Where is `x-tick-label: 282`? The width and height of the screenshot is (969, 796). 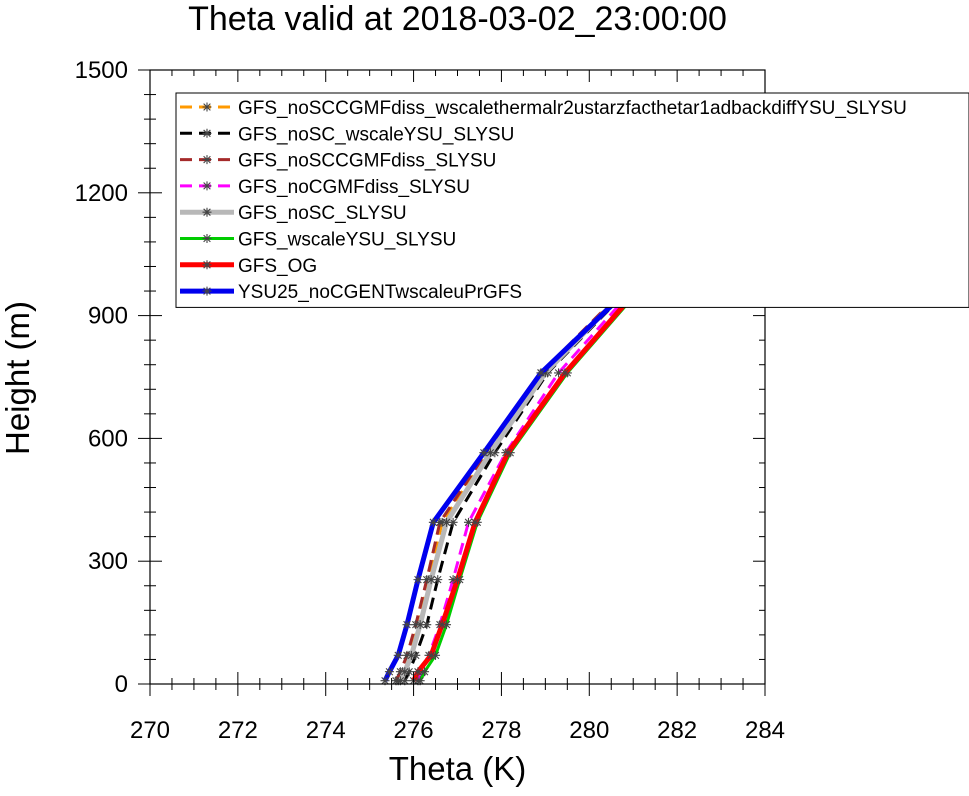 x-tick-label: 282 is located at coordinates (677, 730).